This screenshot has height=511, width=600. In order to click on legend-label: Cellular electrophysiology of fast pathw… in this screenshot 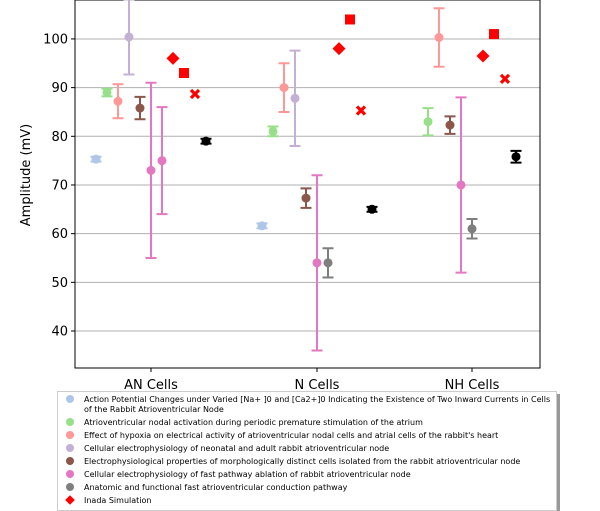, I will do `click(247, 474)`.